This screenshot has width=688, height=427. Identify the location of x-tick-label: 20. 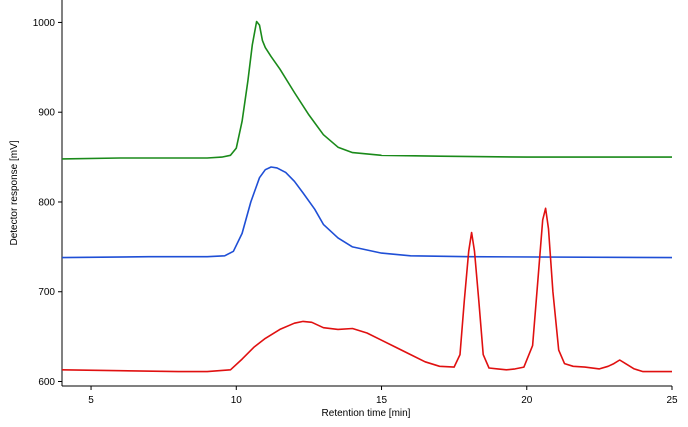
(527, 400).